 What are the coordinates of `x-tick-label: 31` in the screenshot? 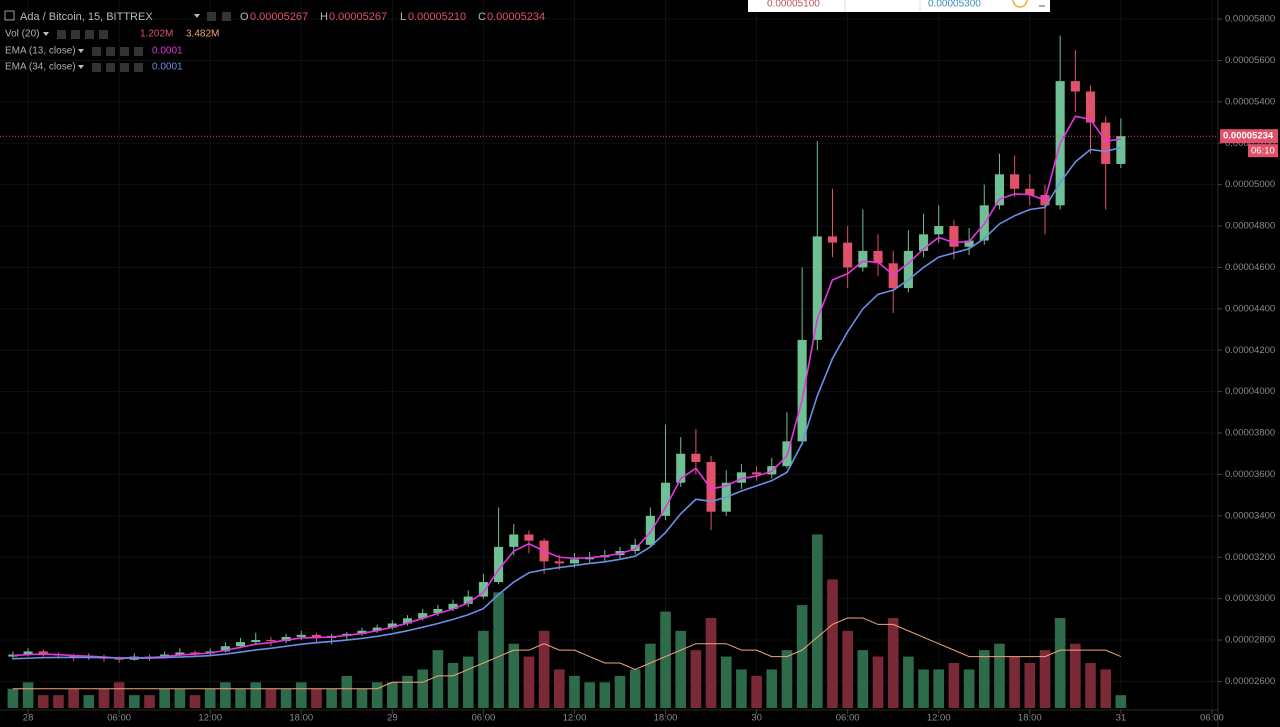 It's located at (1121, 718).